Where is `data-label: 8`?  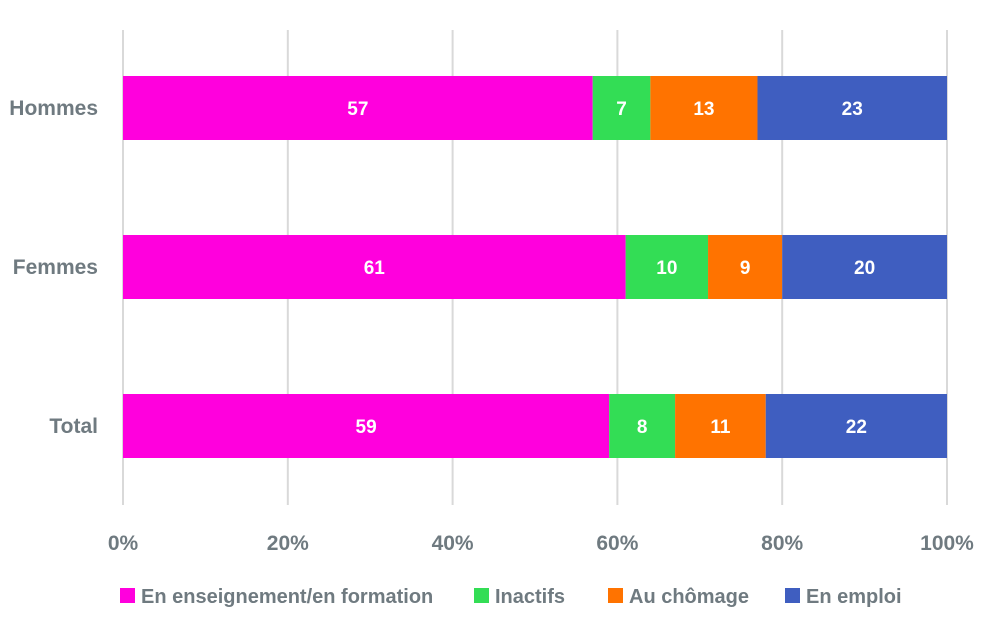 data-label: 8 is located at coordinates (642, 427).